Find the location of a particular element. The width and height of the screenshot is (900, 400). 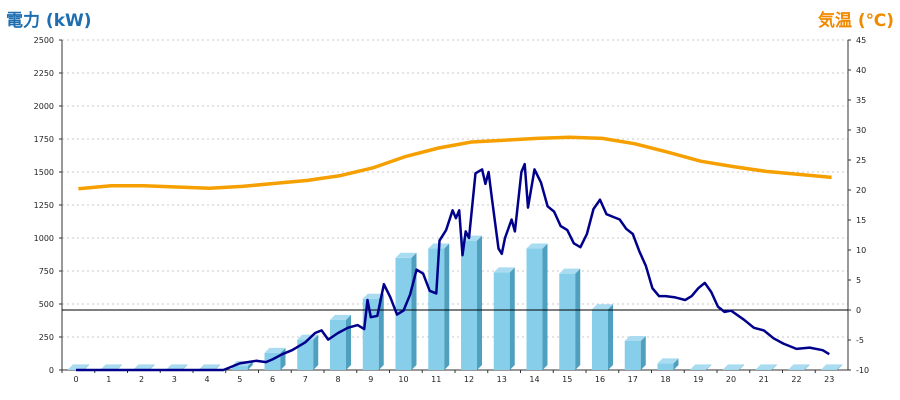

x-tick-label: 22 is located at coordinates (796, 379).